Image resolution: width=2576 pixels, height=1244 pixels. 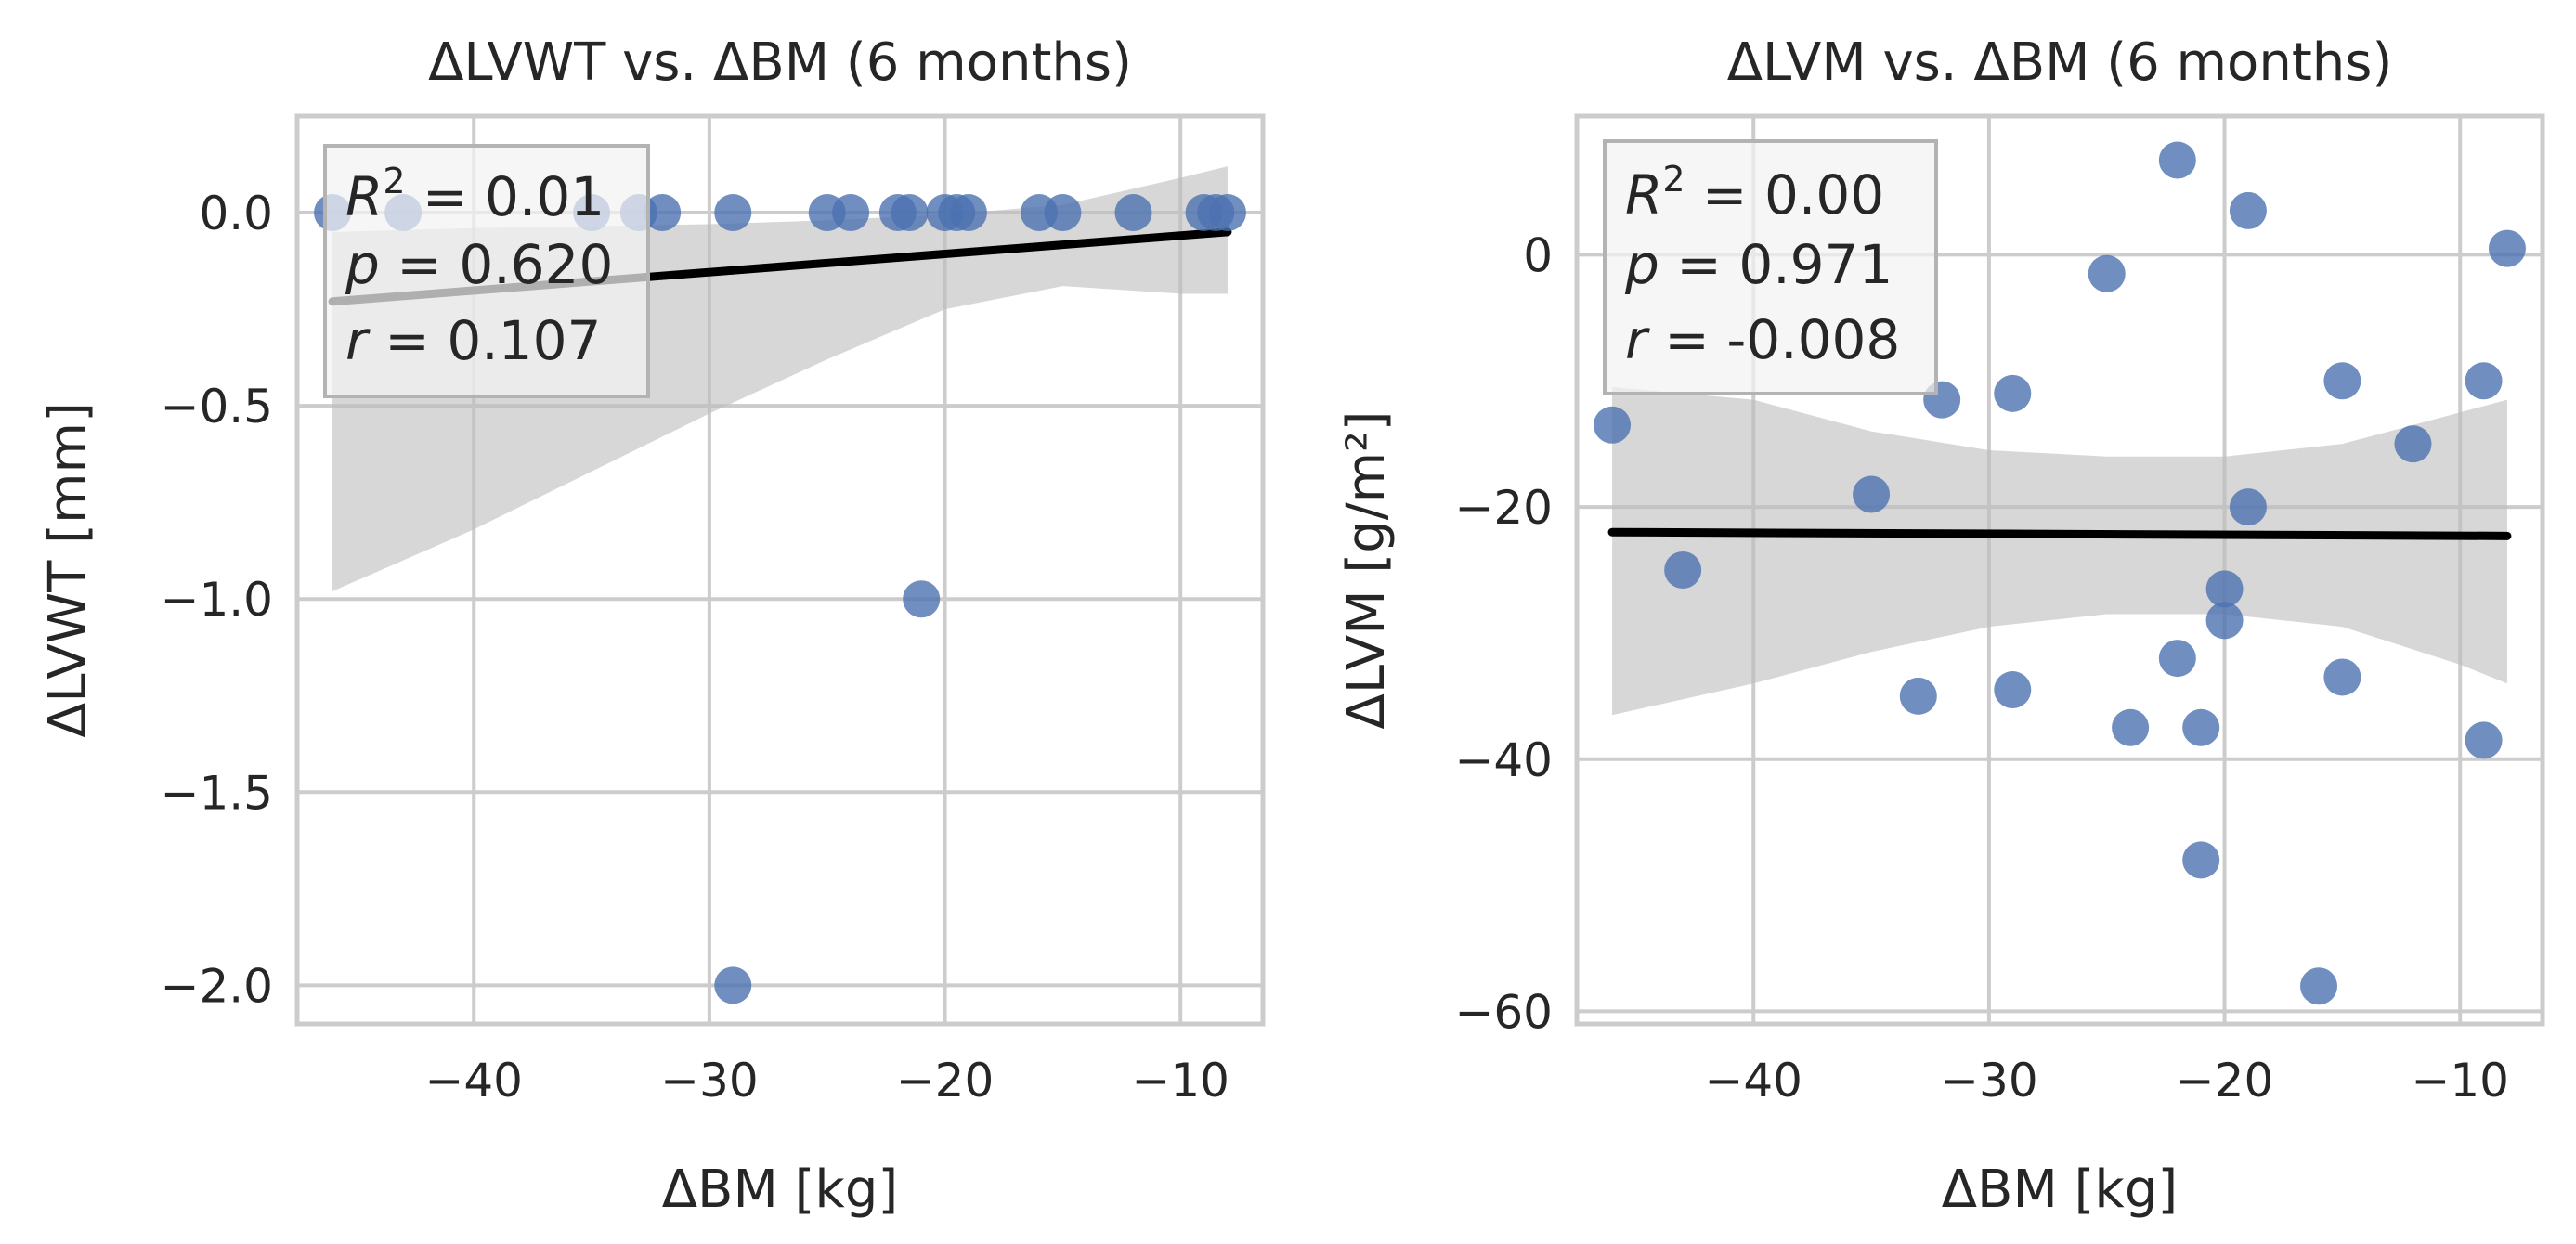 I want to click on y-tick-label: −40, so click(x=1503, y=760).